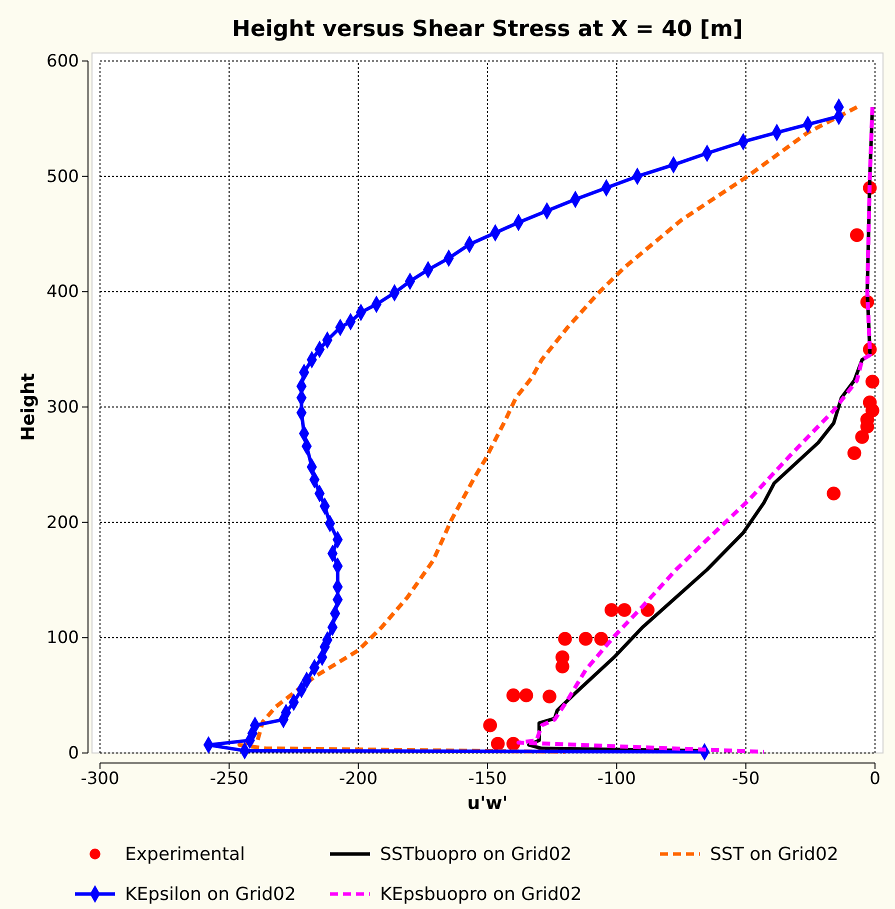 This screenshot has height=909, width=895. What do you see at coordinates (62, 522) in the screenshot?
I see `y-tick-label: 200` at bounding box center [62, 522].